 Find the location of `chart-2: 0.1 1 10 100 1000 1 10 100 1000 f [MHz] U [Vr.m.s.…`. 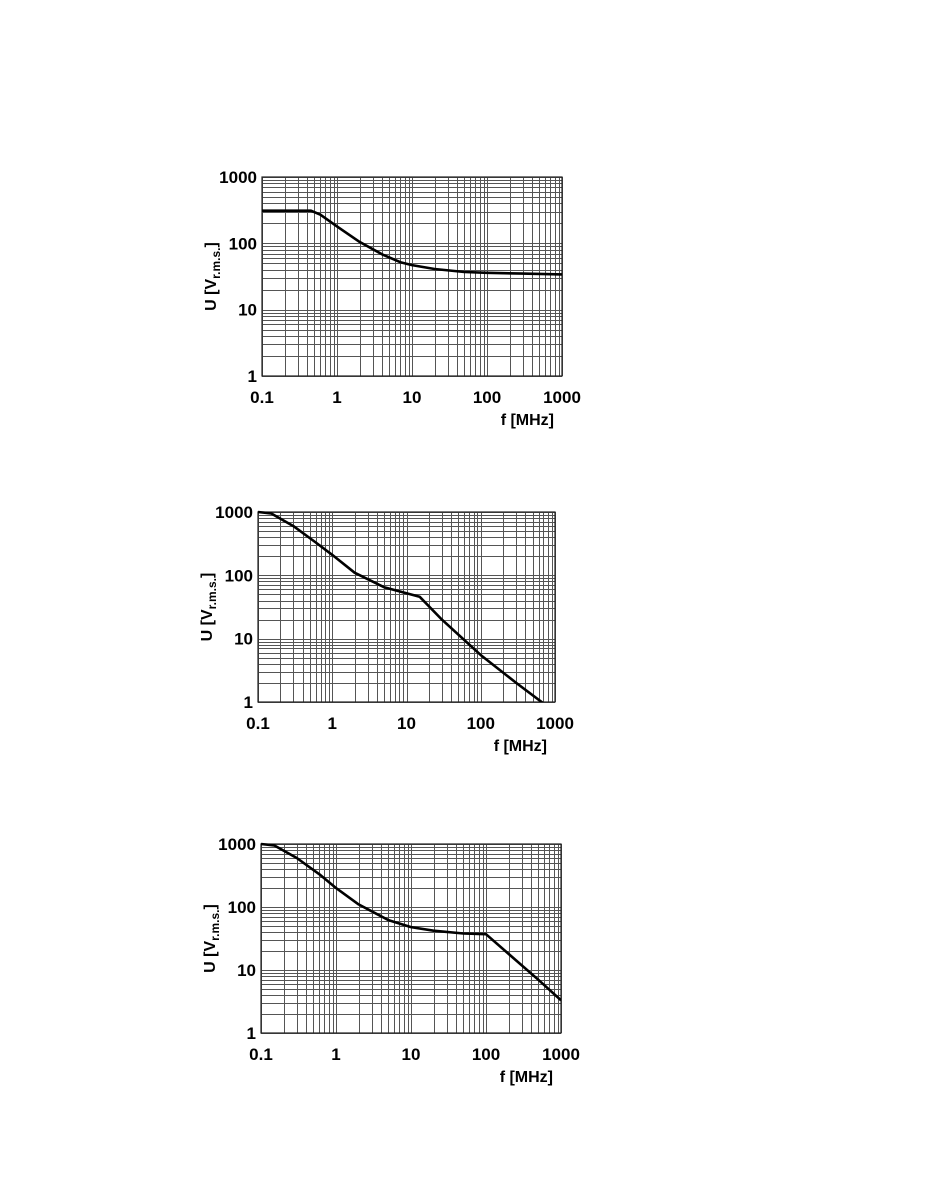

chart-2: 0.1 1 10 100 1000 1 10 100 1000 f [MHz] U [Vr.m.s.… is located at coordinates (386, 629).